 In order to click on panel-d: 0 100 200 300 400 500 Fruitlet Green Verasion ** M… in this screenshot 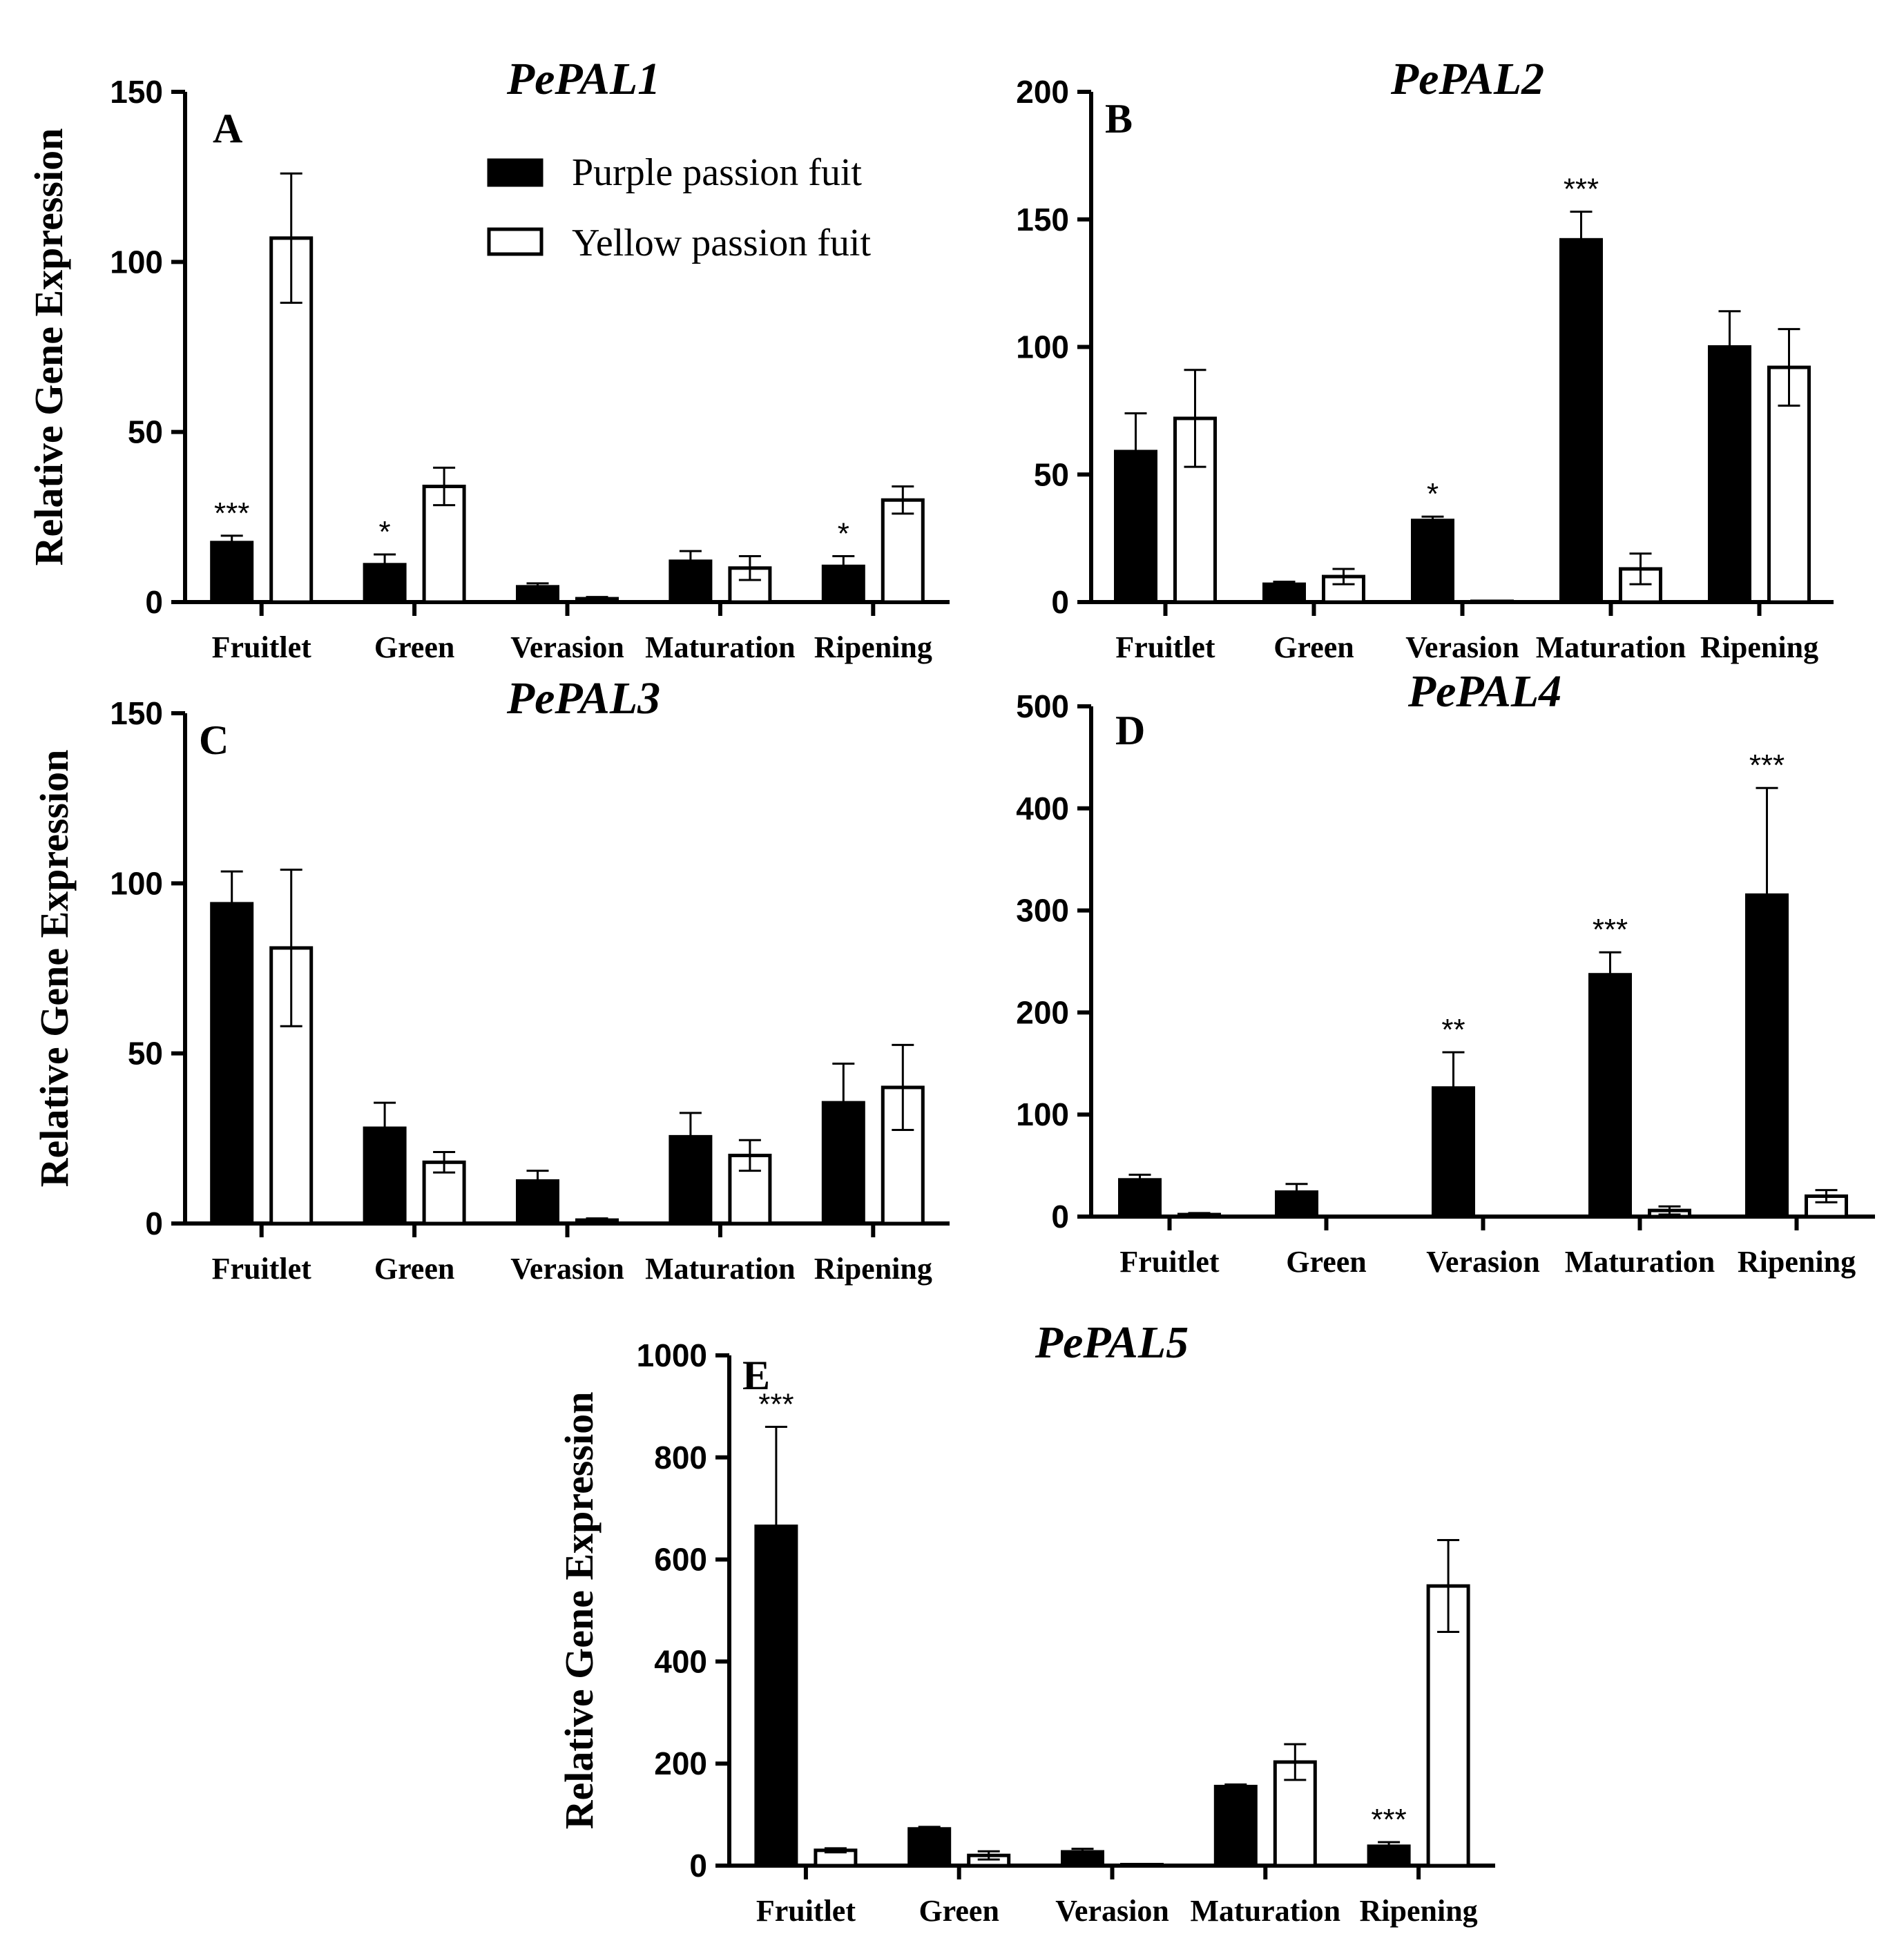, I will do `click(1445, 972)`.